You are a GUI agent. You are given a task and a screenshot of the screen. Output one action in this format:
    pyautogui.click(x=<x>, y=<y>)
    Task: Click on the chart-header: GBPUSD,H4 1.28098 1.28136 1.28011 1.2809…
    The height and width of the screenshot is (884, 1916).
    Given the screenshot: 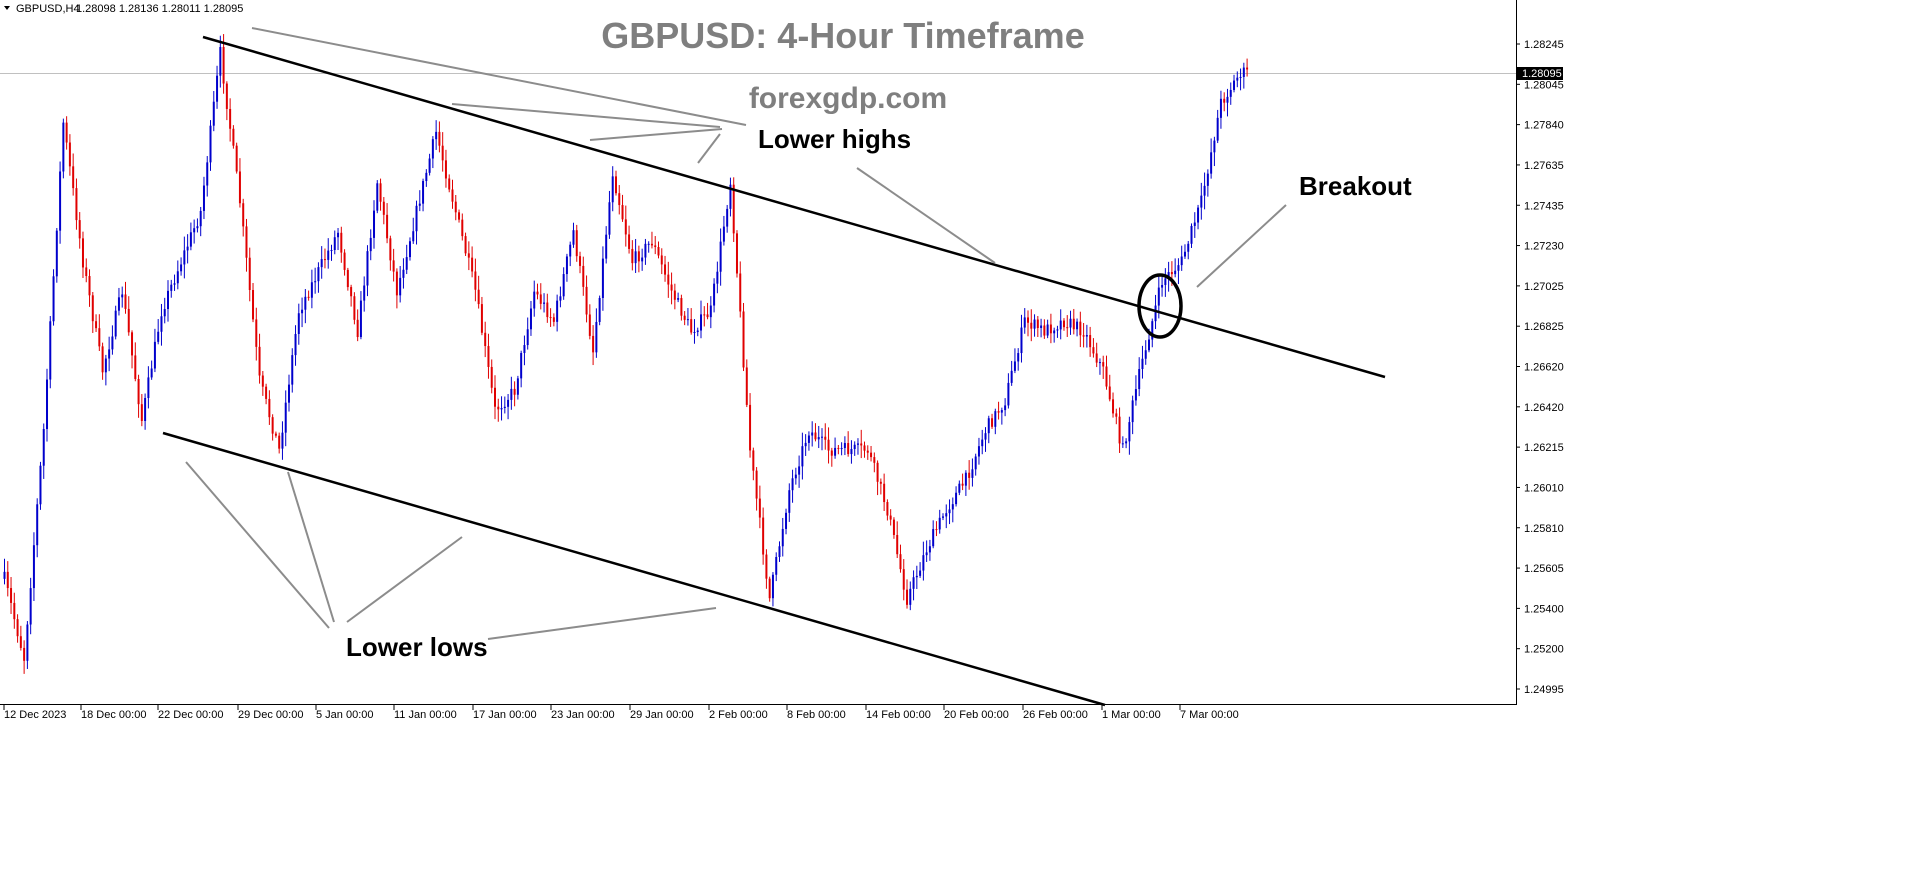 What is the action you would take?
    pyautogui.click(x=123, y=9)
    